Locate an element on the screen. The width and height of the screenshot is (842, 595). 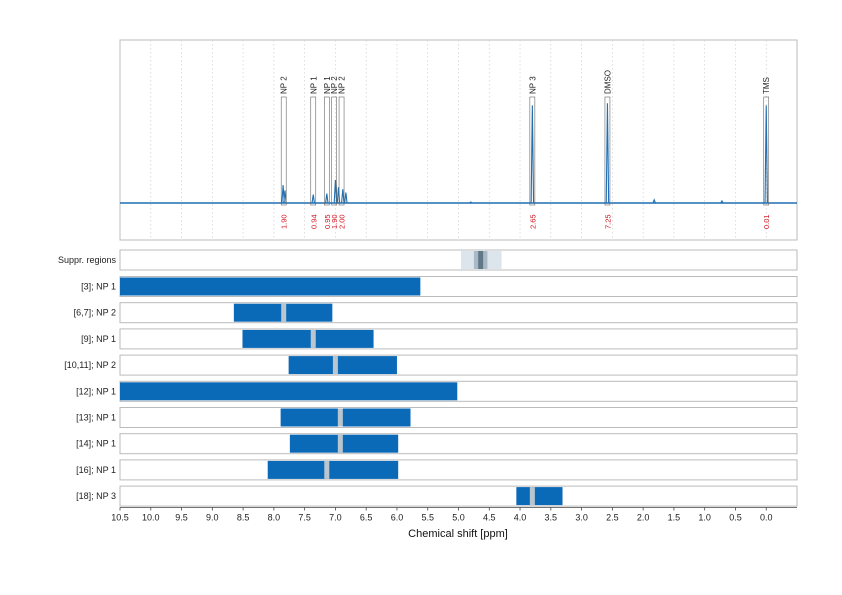
x-tick-label-19: 1.0 is located at coordinates (704, 518).